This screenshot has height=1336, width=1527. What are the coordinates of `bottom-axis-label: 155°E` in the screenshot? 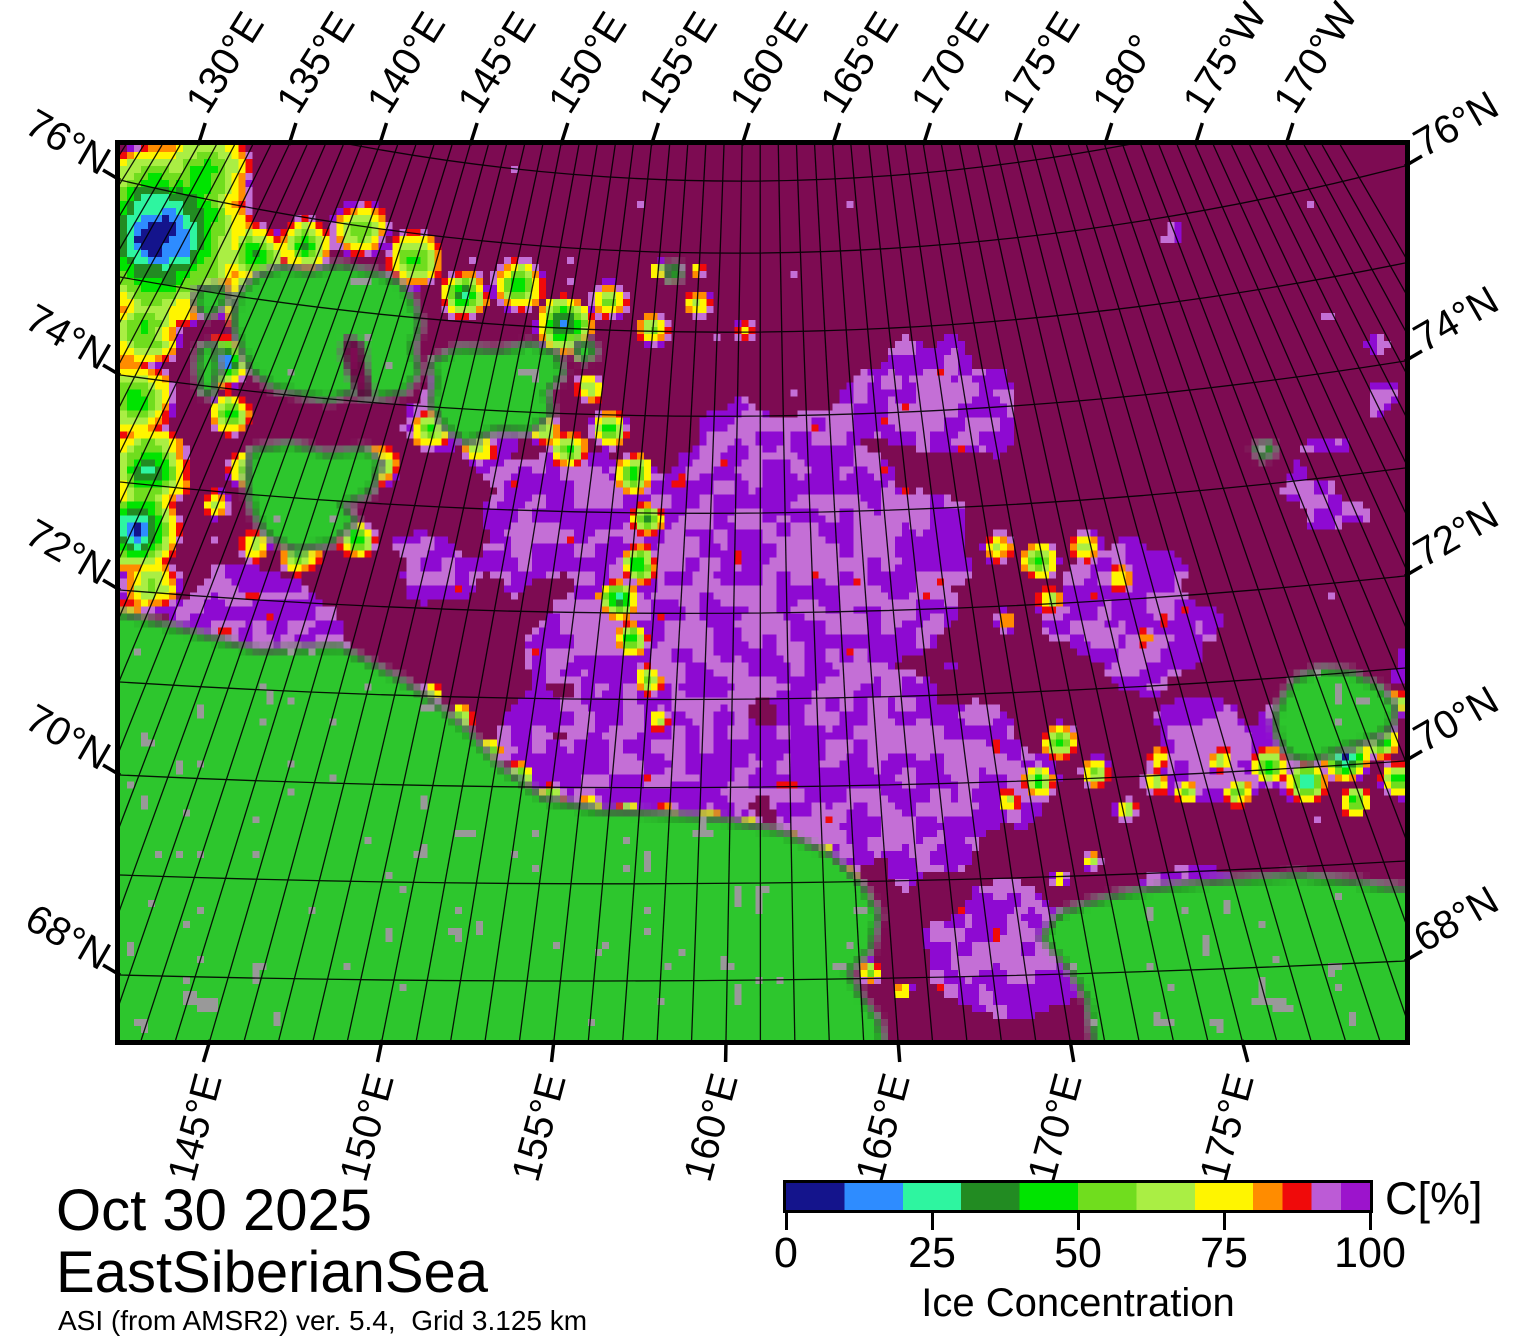 It's located at (539, 1127).